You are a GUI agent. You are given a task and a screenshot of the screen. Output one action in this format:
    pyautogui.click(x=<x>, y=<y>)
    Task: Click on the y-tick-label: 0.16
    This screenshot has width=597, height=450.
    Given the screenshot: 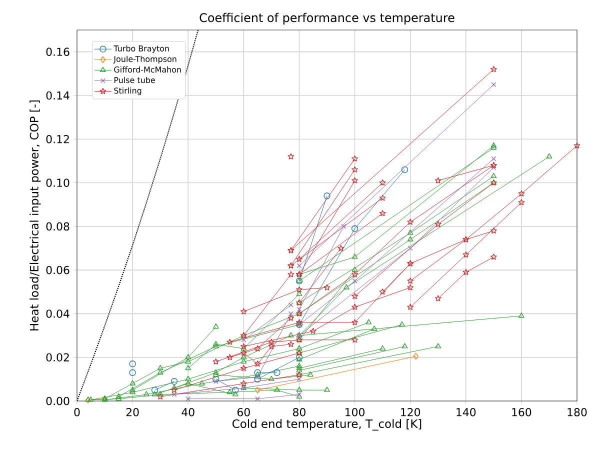 What is the action you would take?
    pyautogui.click(x=58, y=52)
    